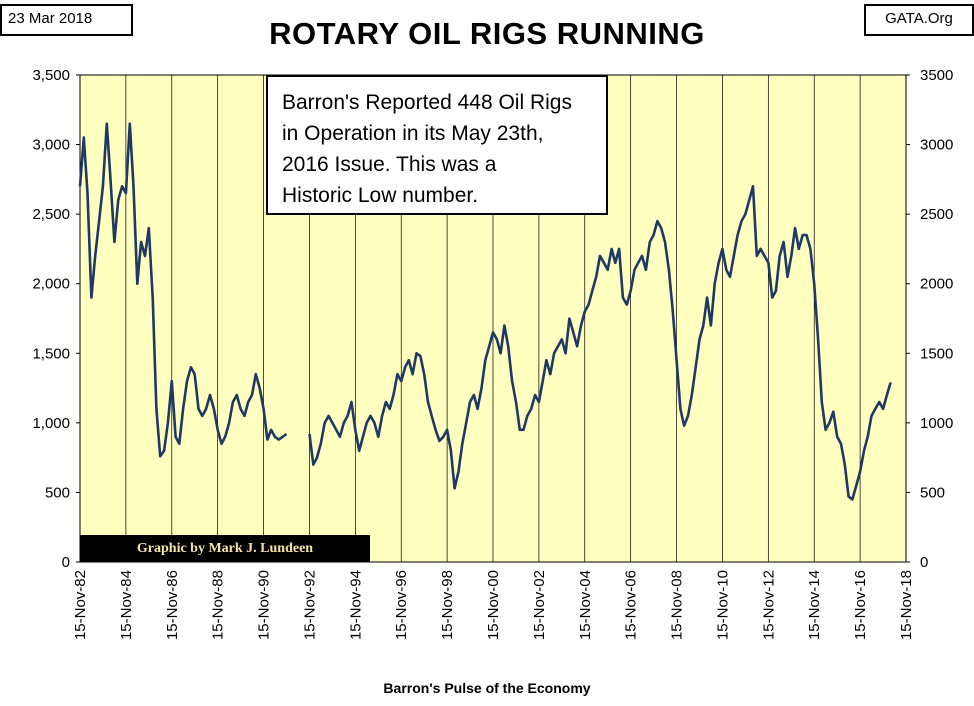 The image size is (974, 706). What do you see at coordinates (183, 290) in the screenshot?
I see `series-line` at bounding box center [183, 290].